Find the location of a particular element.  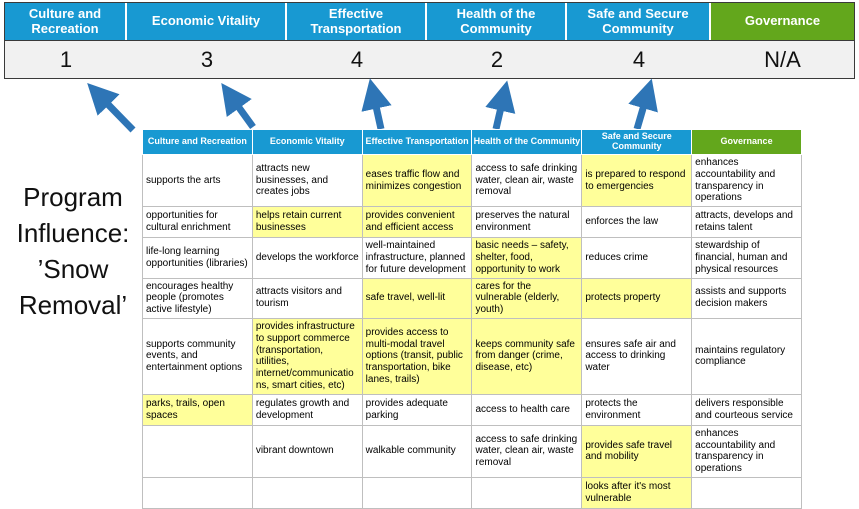

table-cell: is prepared to respond to emergencies is located at coordinates (637, 180).